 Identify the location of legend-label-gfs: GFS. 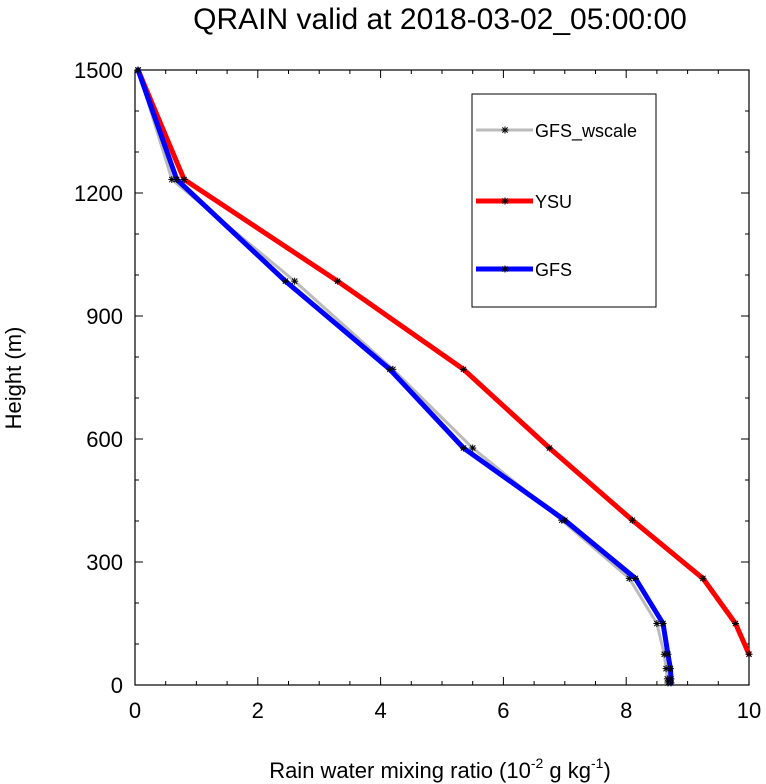
(553, 270).